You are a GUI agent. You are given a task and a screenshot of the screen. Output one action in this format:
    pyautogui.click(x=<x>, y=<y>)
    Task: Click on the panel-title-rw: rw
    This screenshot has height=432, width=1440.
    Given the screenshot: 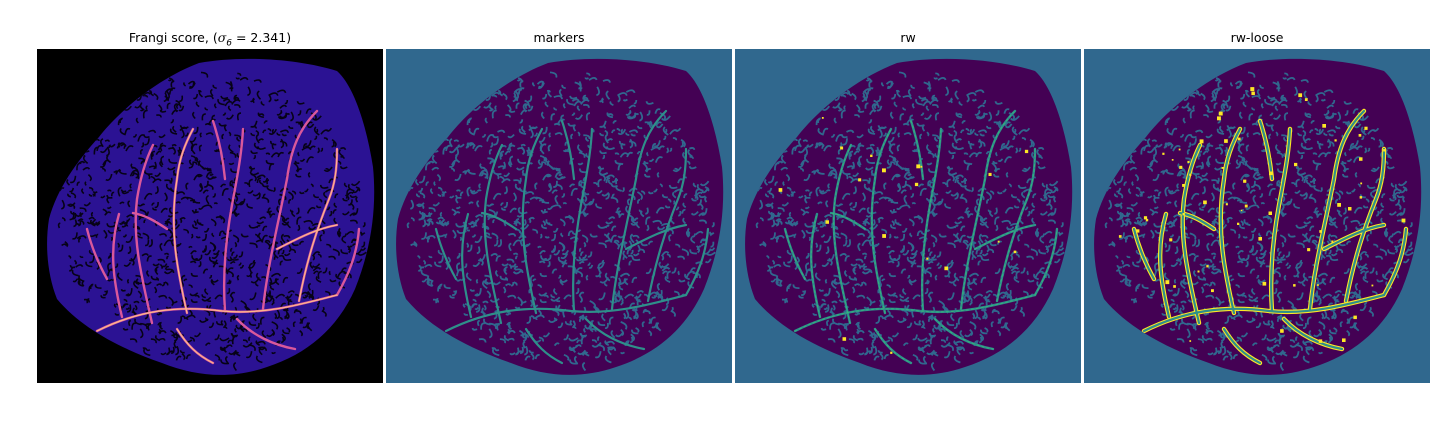 What is the action you would take?
    pyautogui.click(x=908, y=37)
    